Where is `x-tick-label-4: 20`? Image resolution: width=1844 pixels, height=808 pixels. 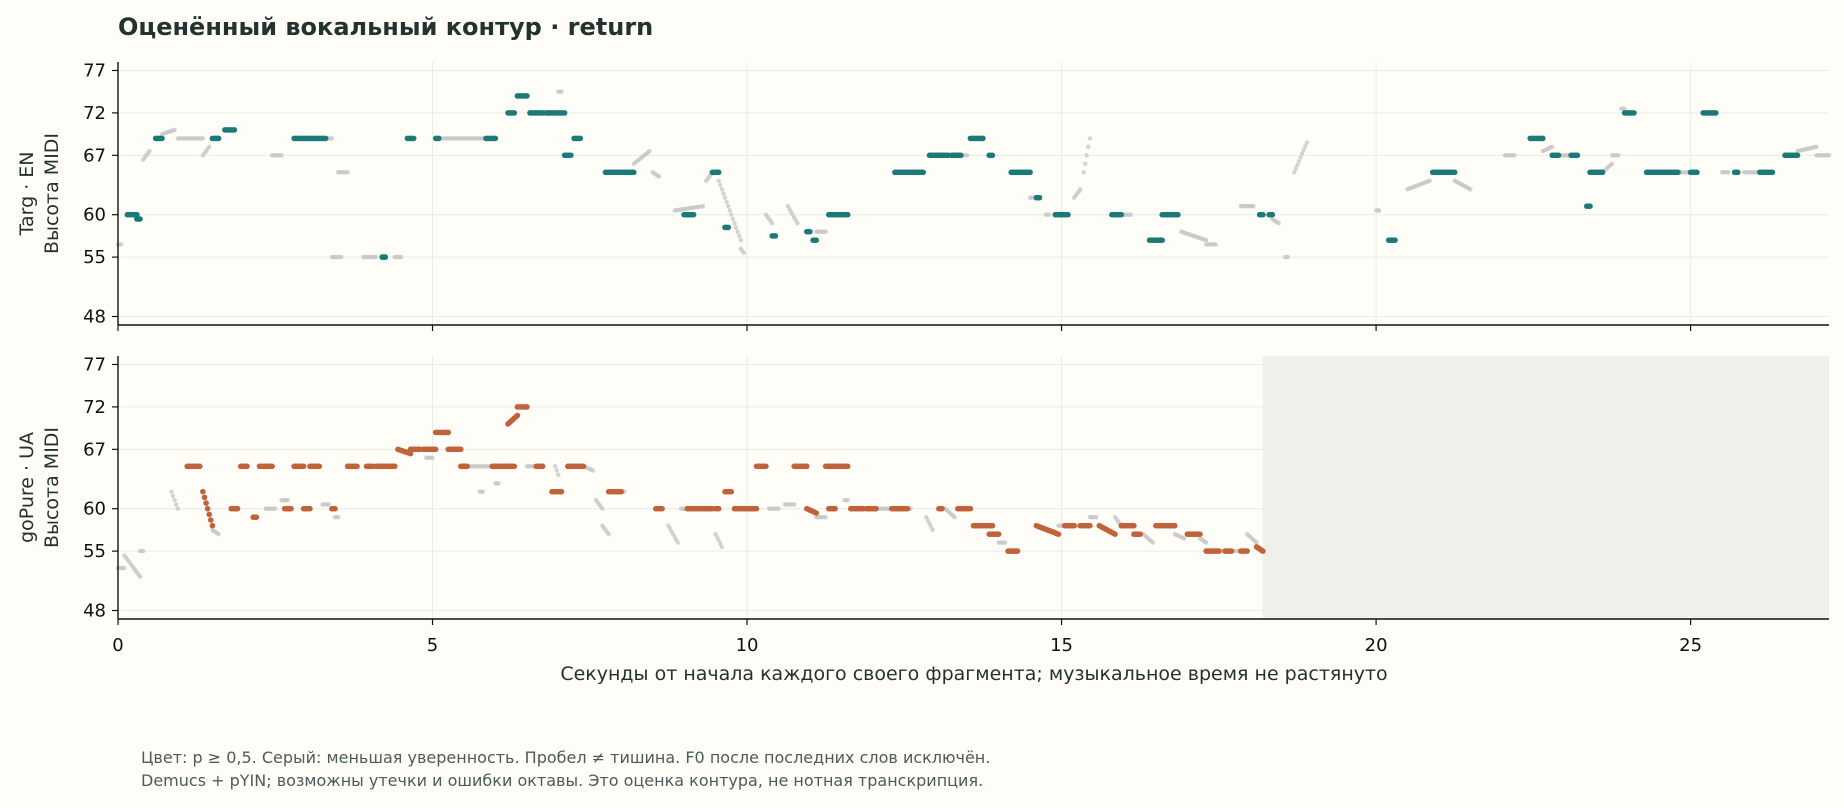
x-tick-label-4: 20 is located at coordinates (1376, 645).